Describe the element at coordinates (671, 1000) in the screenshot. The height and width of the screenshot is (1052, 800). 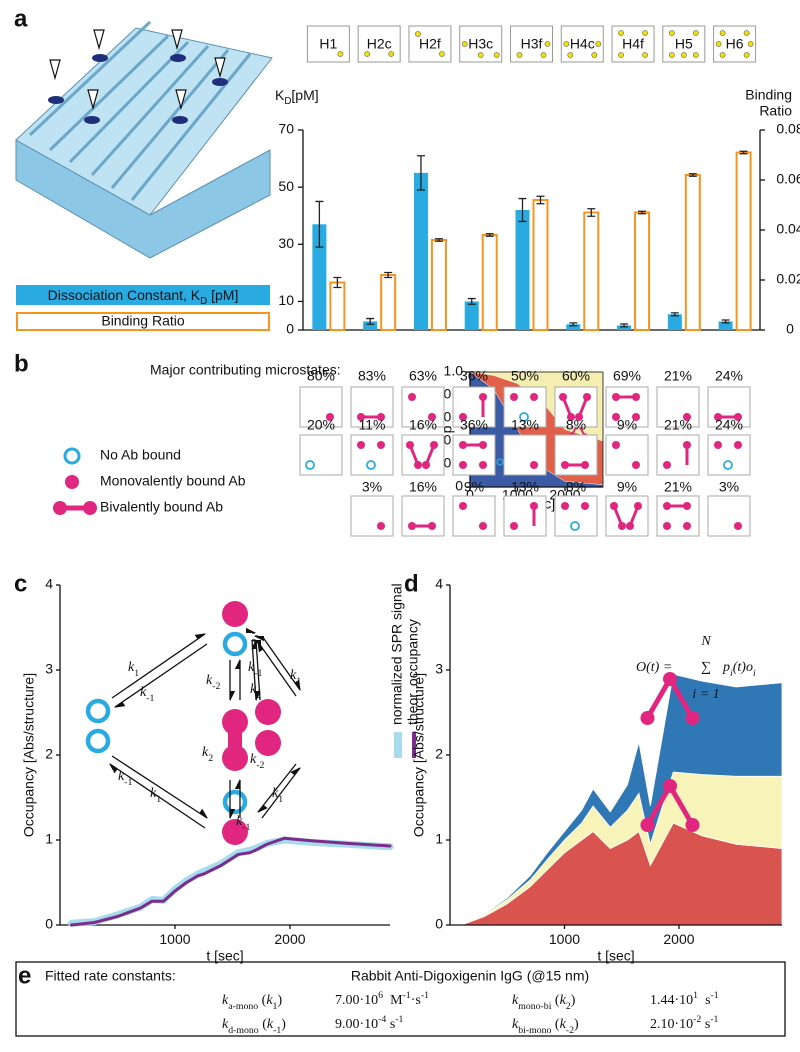
I see `text-part: 1.44·10` at that location.